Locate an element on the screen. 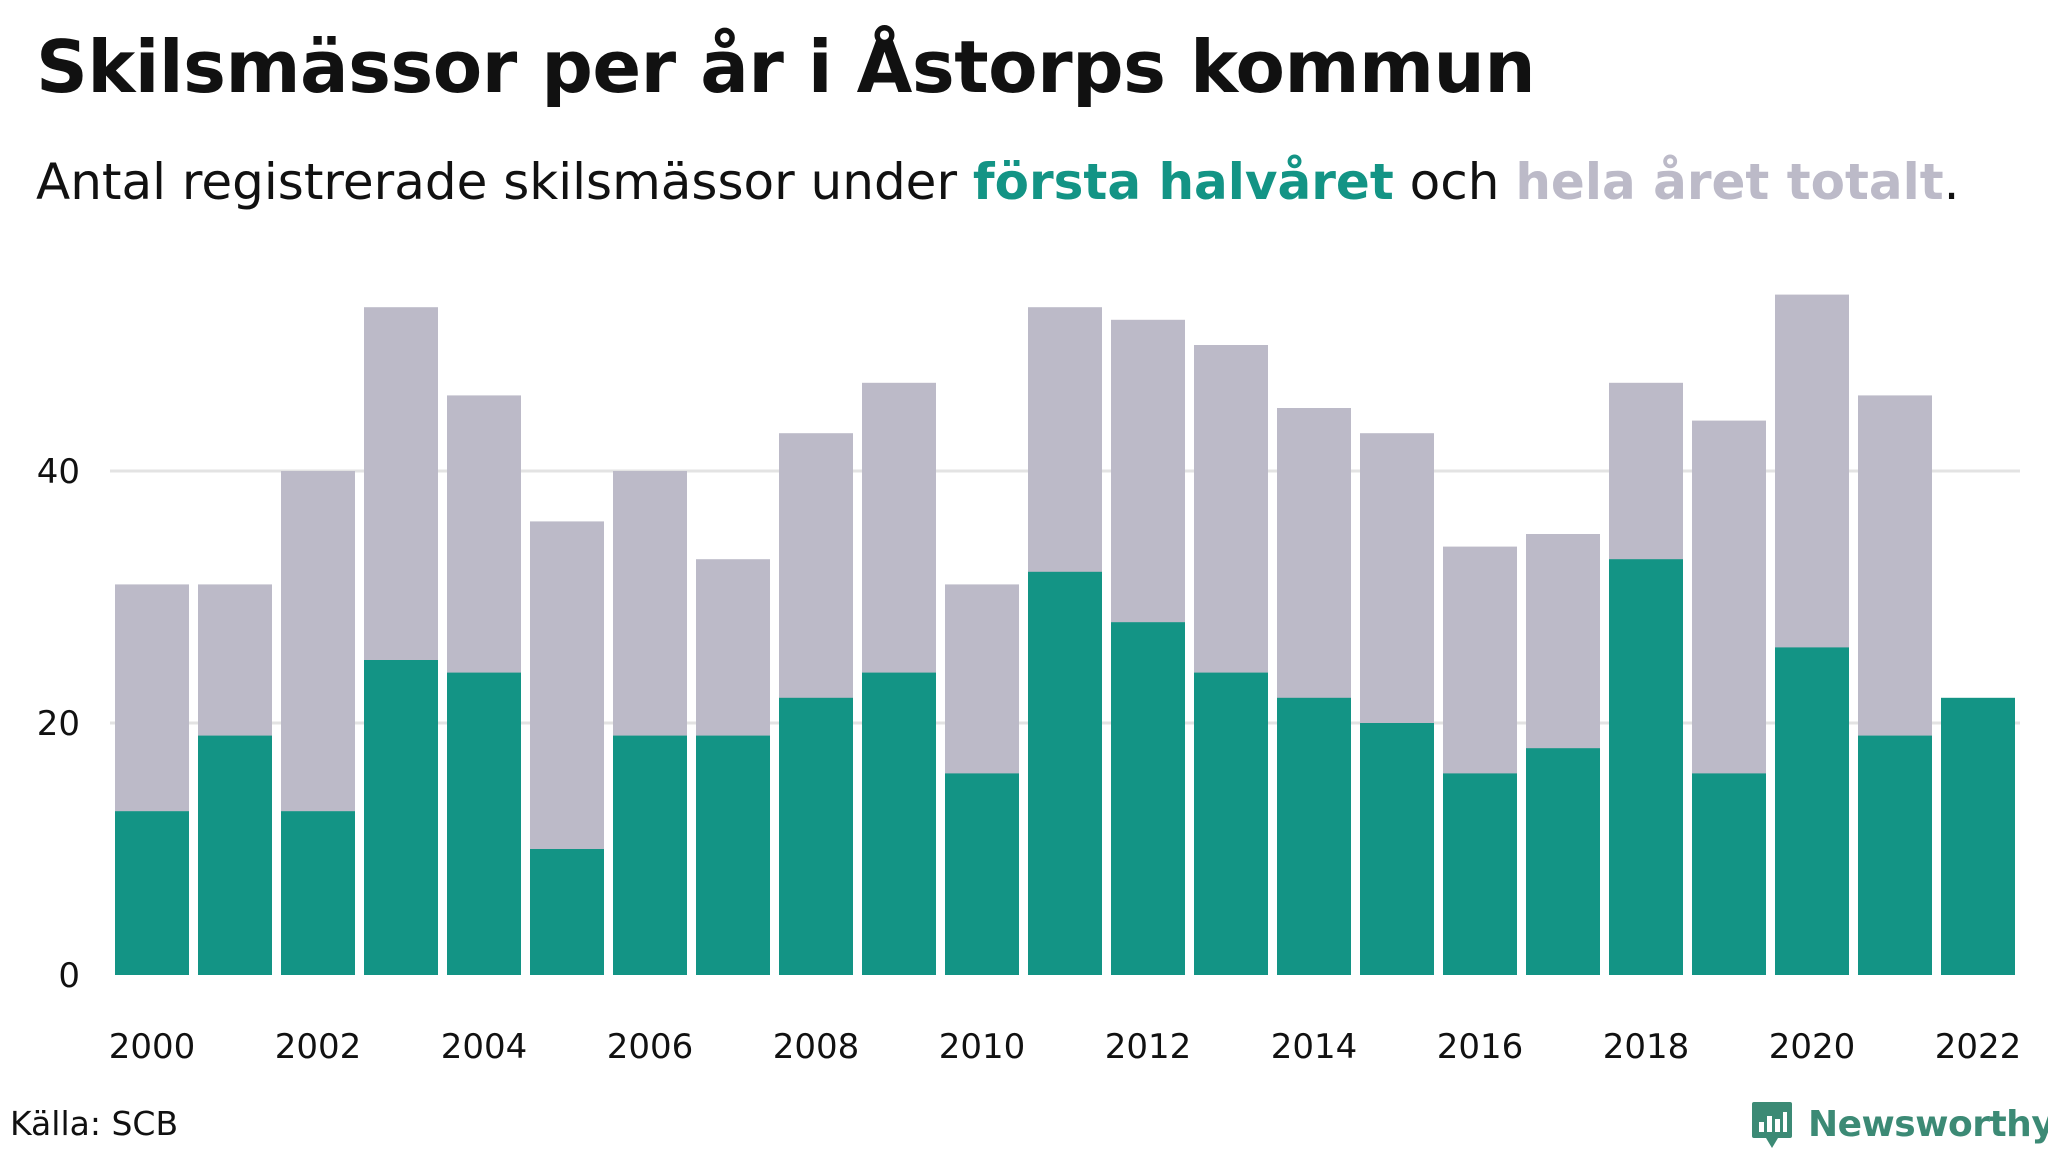  bar-first-half-2000 is located at coordinates (152, 893).